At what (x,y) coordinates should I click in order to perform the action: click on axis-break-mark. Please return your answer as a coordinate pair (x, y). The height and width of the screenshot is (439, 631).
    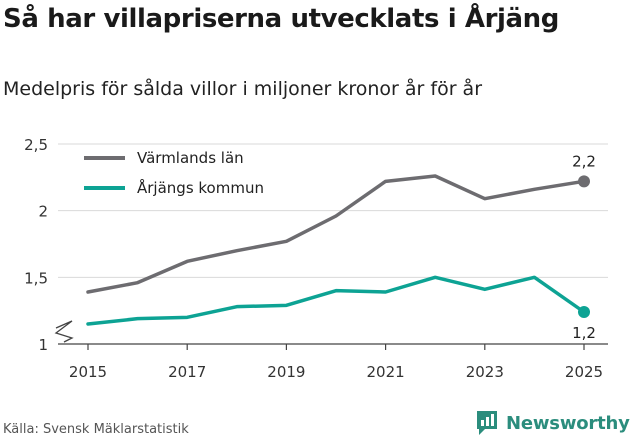
    Looking at the image, I should click on (64, 331).